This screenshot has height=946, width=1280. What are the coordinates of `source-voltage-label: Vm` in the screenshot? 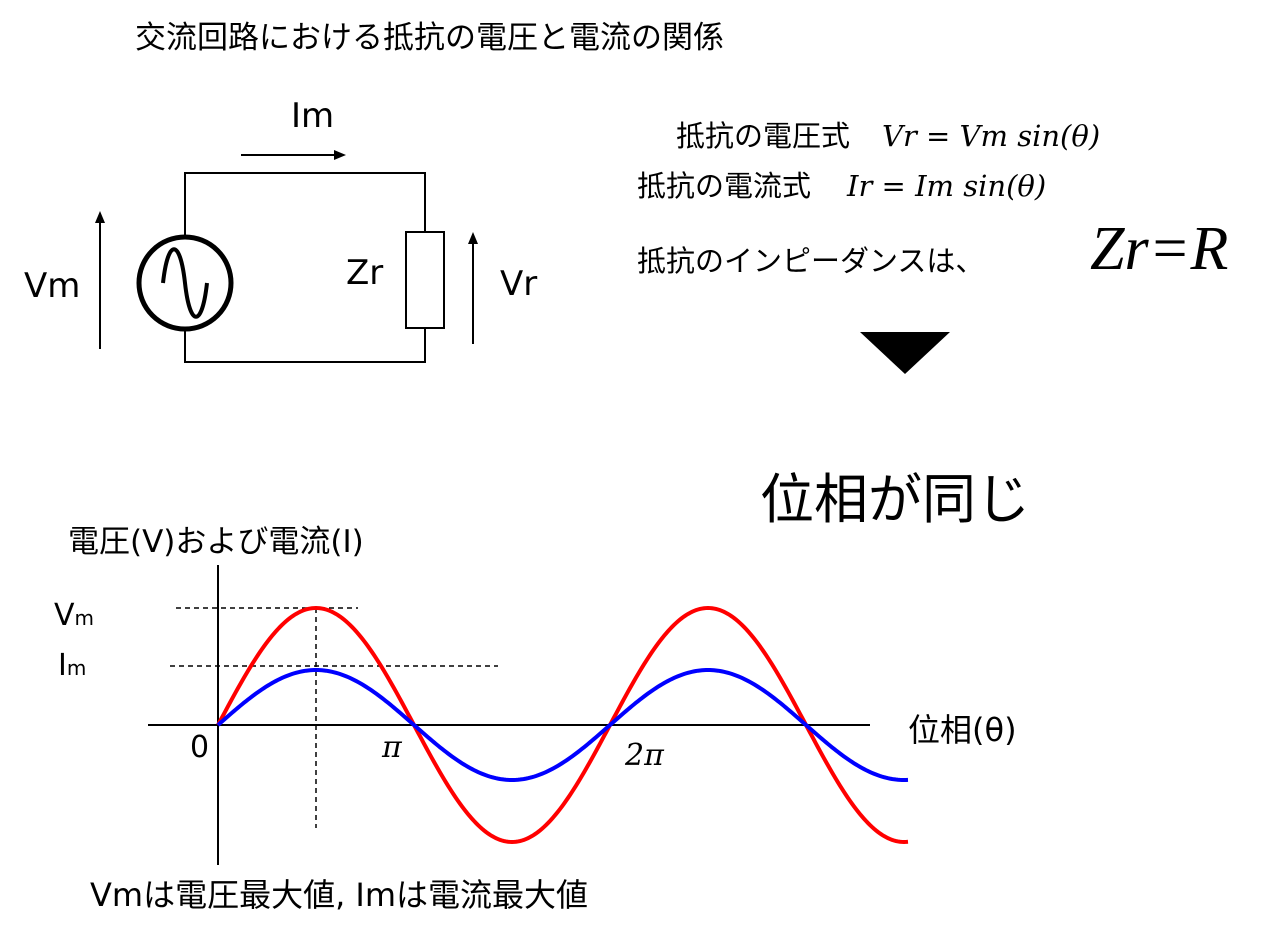 It's located at (52, 286).